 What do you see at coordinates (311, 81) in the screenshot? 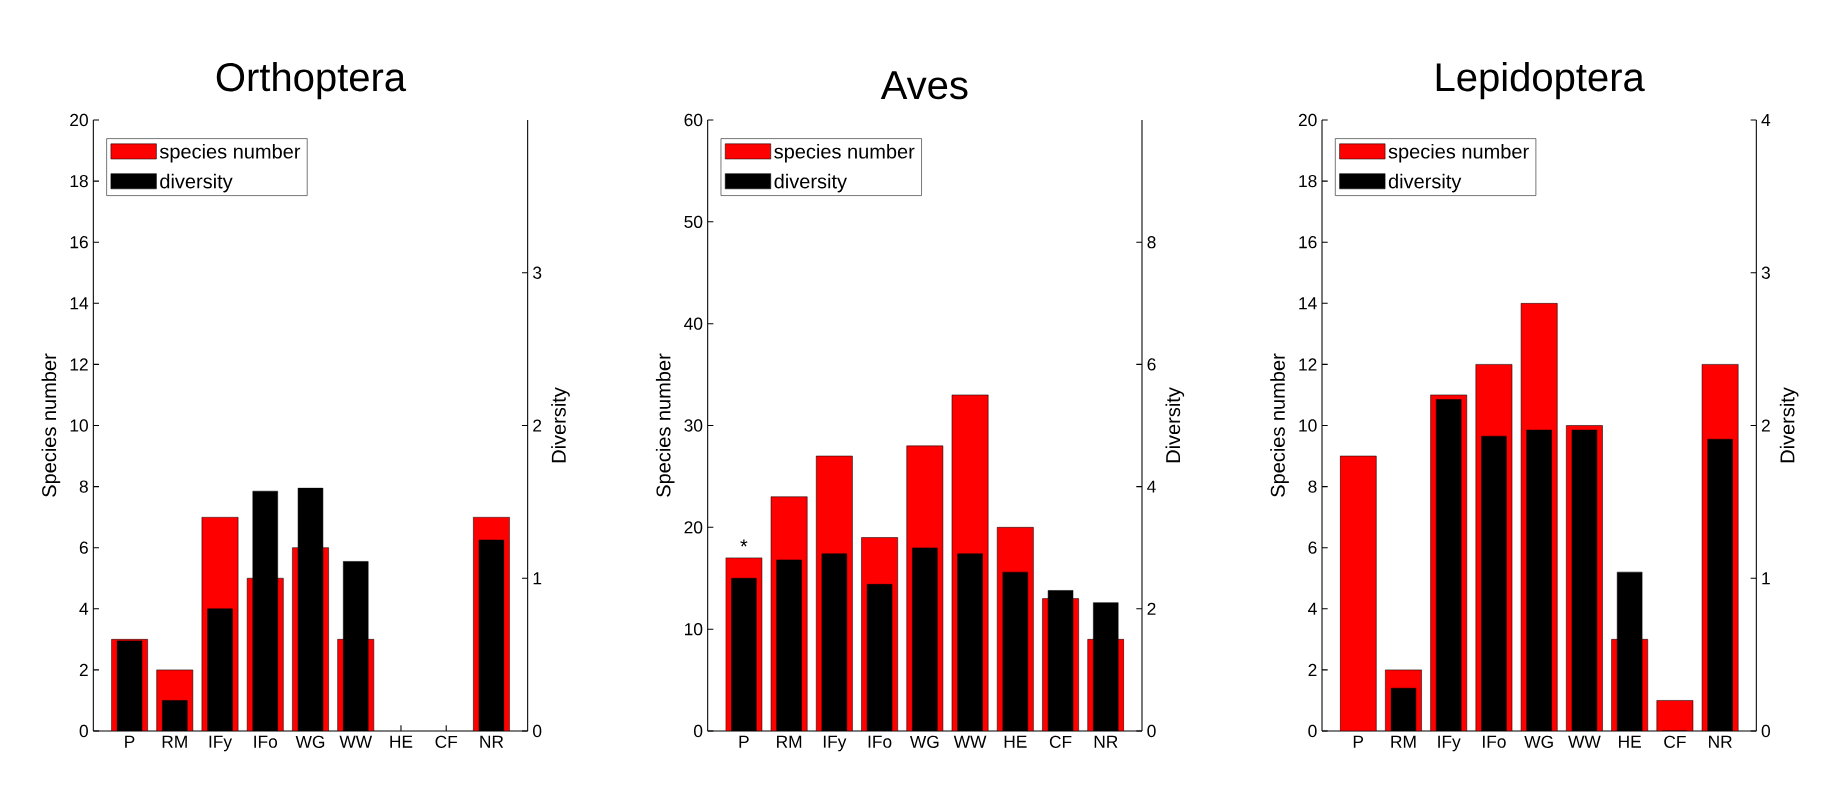
I see `chart-title: Orthoptera` at bounding box center [311, 81].